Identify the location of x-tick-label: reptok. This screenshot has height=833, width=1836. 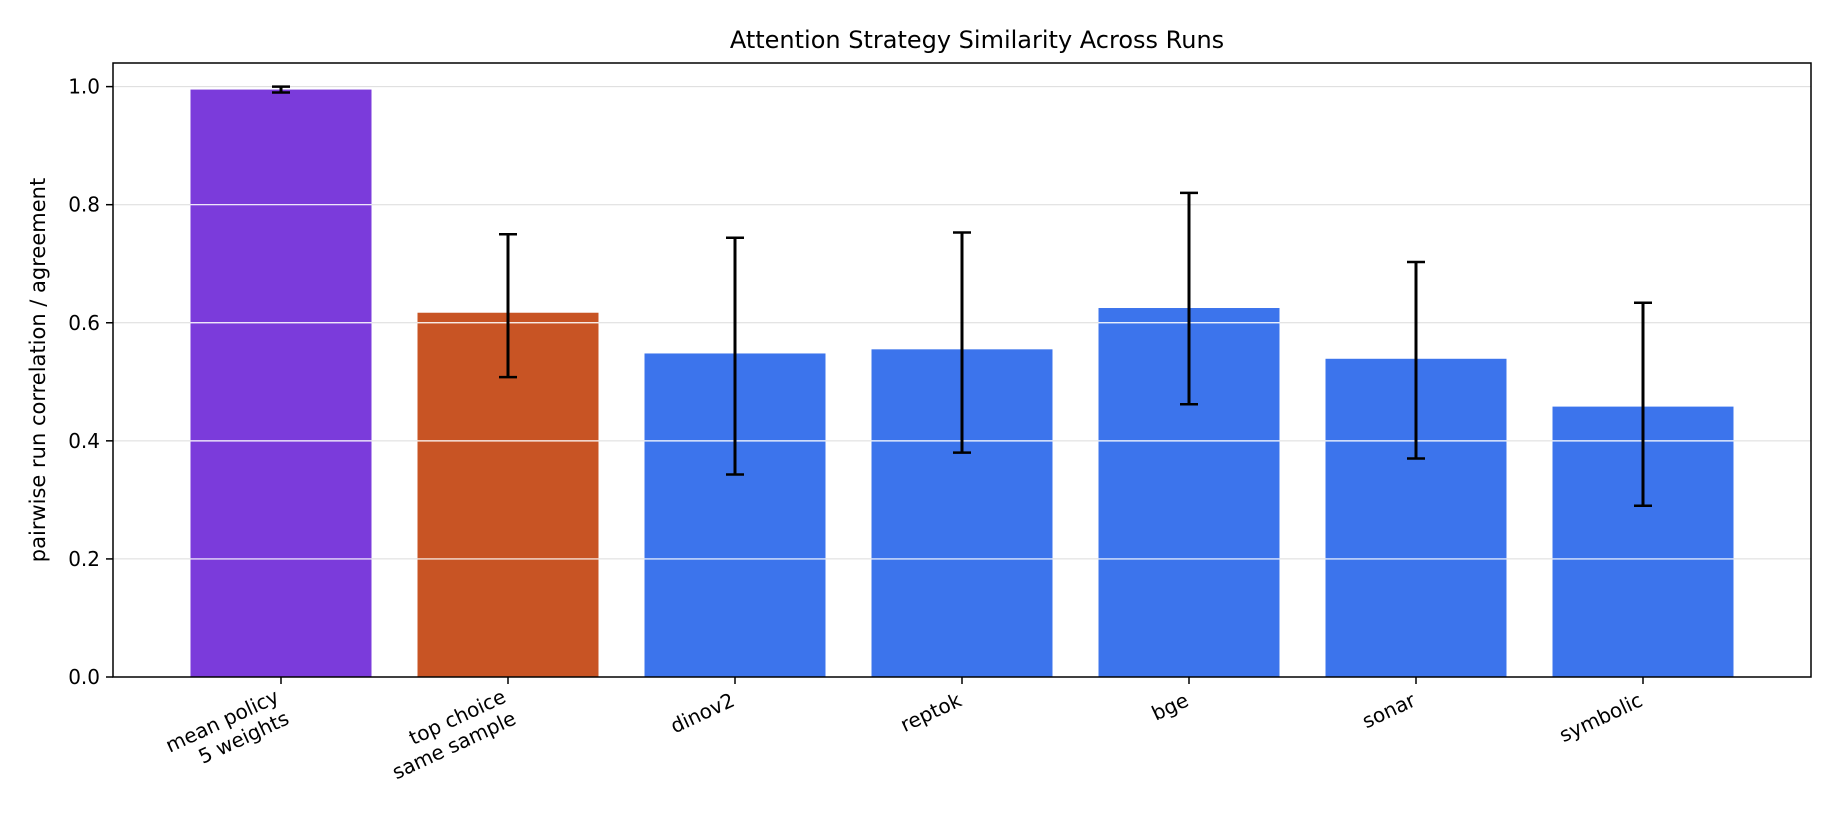
(931, 712).